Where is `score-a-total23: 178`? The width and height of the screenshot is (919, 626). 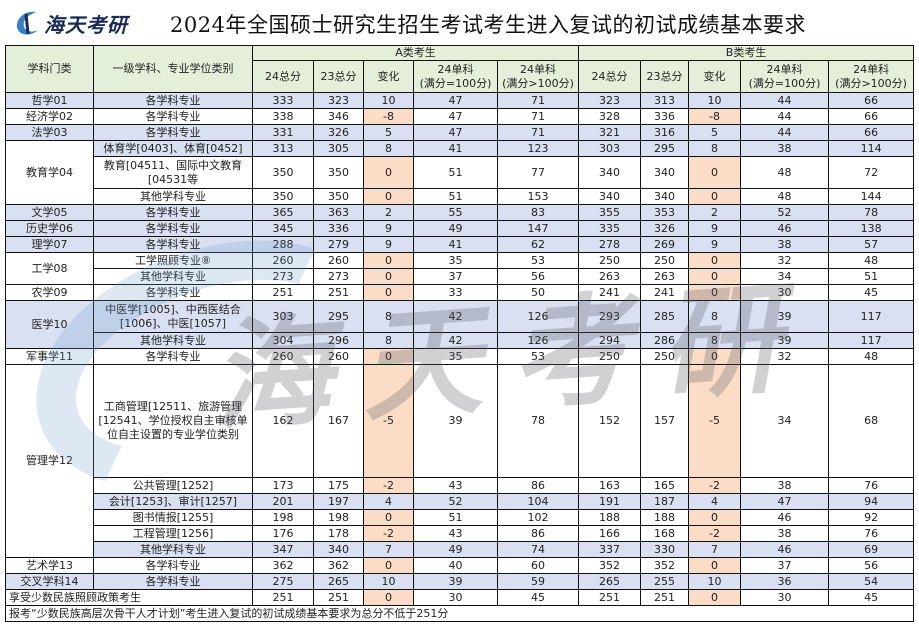
score-a-total23: 178 is located at coordinates (338, 533).